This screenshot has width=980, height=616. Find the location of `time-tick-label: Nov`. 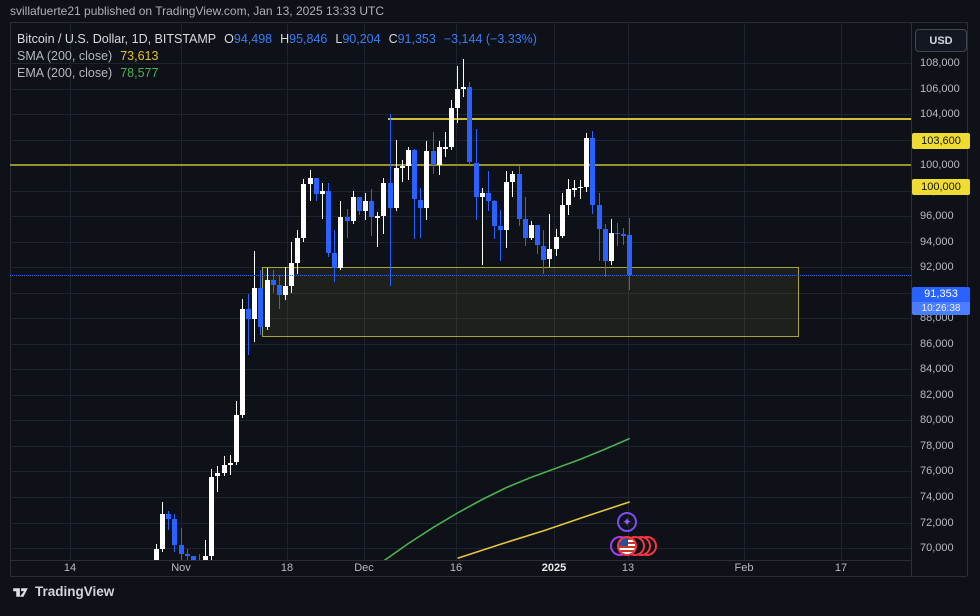

time-tick-label: Nov is located at coordinates (181, 568).